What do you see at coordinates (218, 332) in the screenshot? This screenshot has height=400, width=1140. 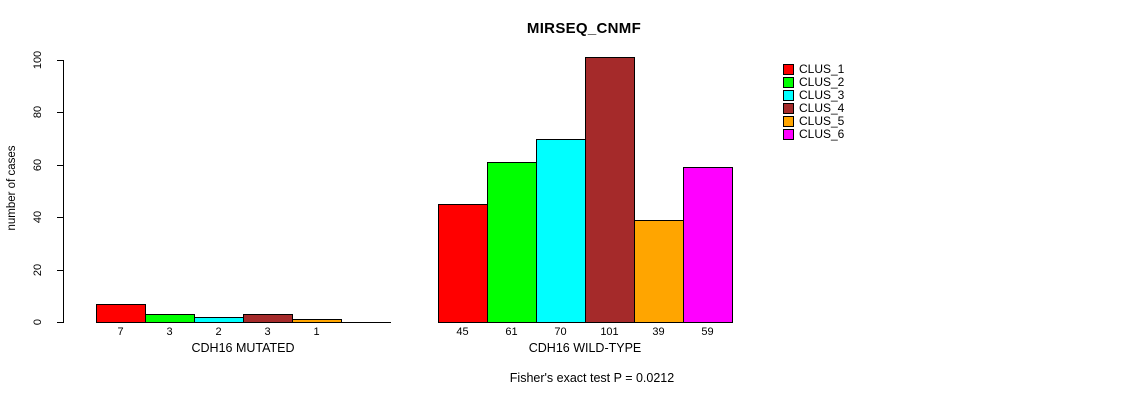 I see `bar-value-label: 2` at bounding box center [218, 332].